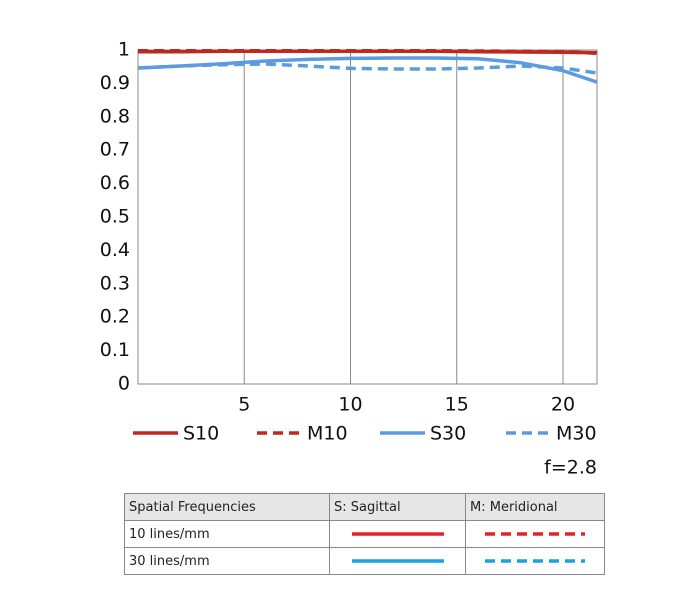 The width and height of the screenshot is (700, 595). Describe the element at coordinates (115, 250) in the screenshot. I see `y-tick-label: 0.4` at that location.